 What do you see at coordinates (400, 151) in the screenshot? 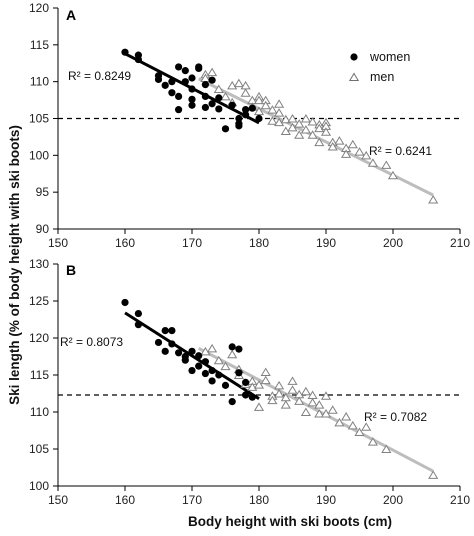
I see `panel-a-men-r2-label: R² = 0.6241` at bounding box center [400, 151].